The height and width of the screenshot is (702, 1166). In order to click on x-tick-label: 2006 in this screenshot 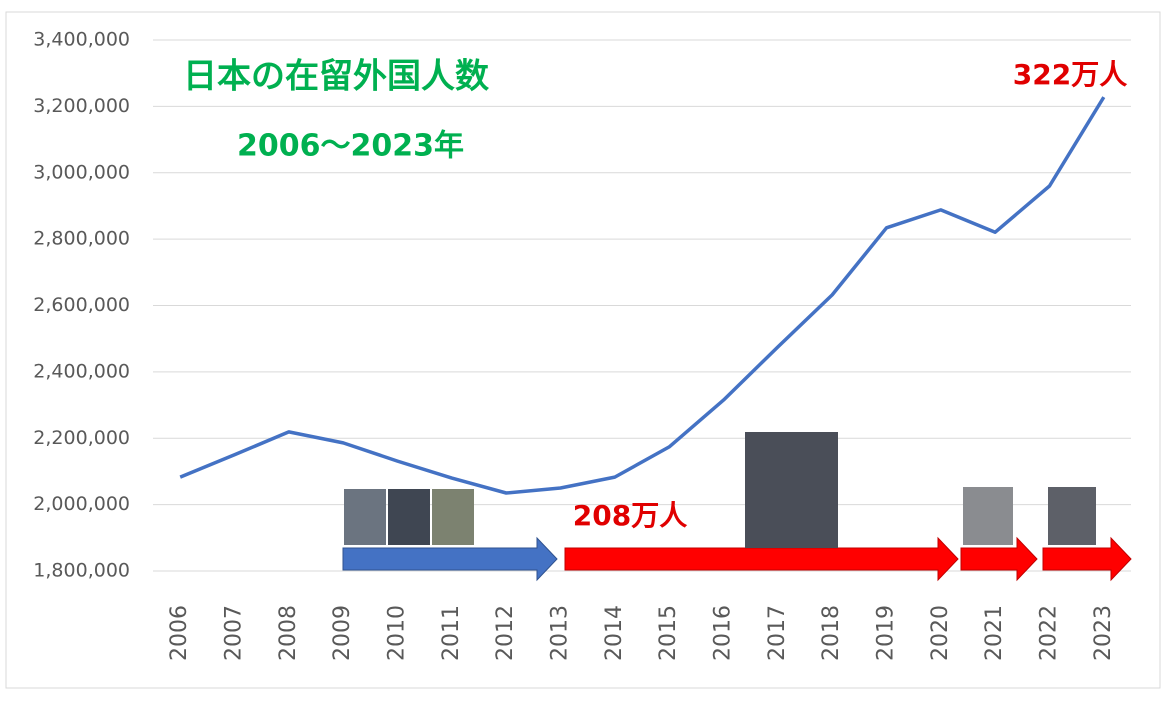, I will do `click(179, 633)`.